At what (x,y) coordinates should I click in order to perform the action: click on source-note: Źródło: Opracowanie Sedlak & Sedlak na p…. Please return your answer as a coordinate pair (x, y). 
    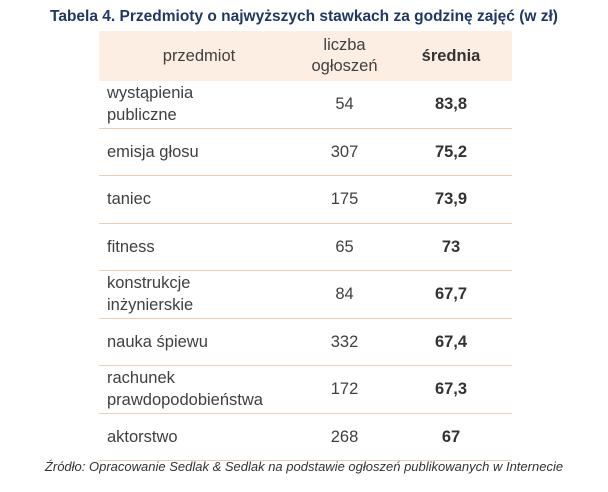
    Looking at the image, I should click on (304, 466).